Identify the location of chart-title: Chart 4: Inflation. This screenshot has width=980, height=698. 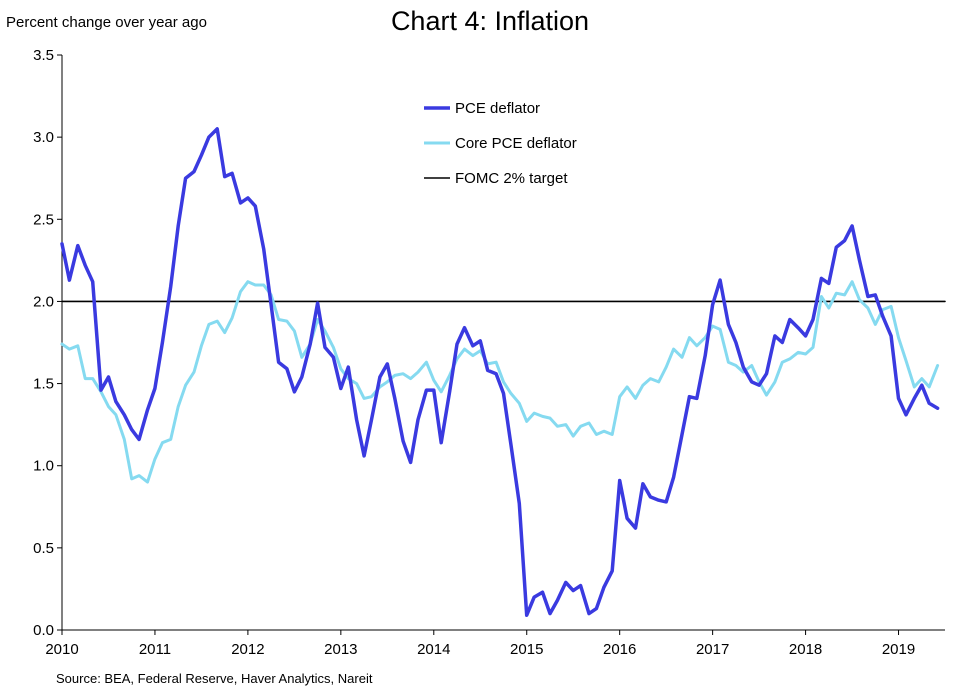
(490, 21).